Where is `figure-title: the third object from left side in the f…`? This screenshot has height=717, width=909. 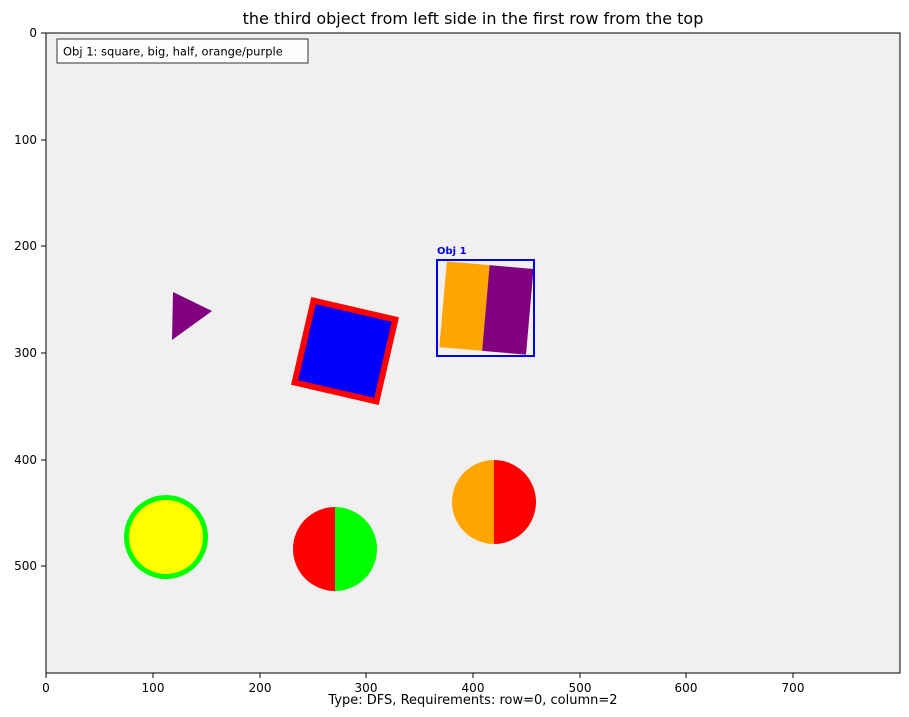
figure-title: the third object from left side in the f… is located at coordinates (473, 18).